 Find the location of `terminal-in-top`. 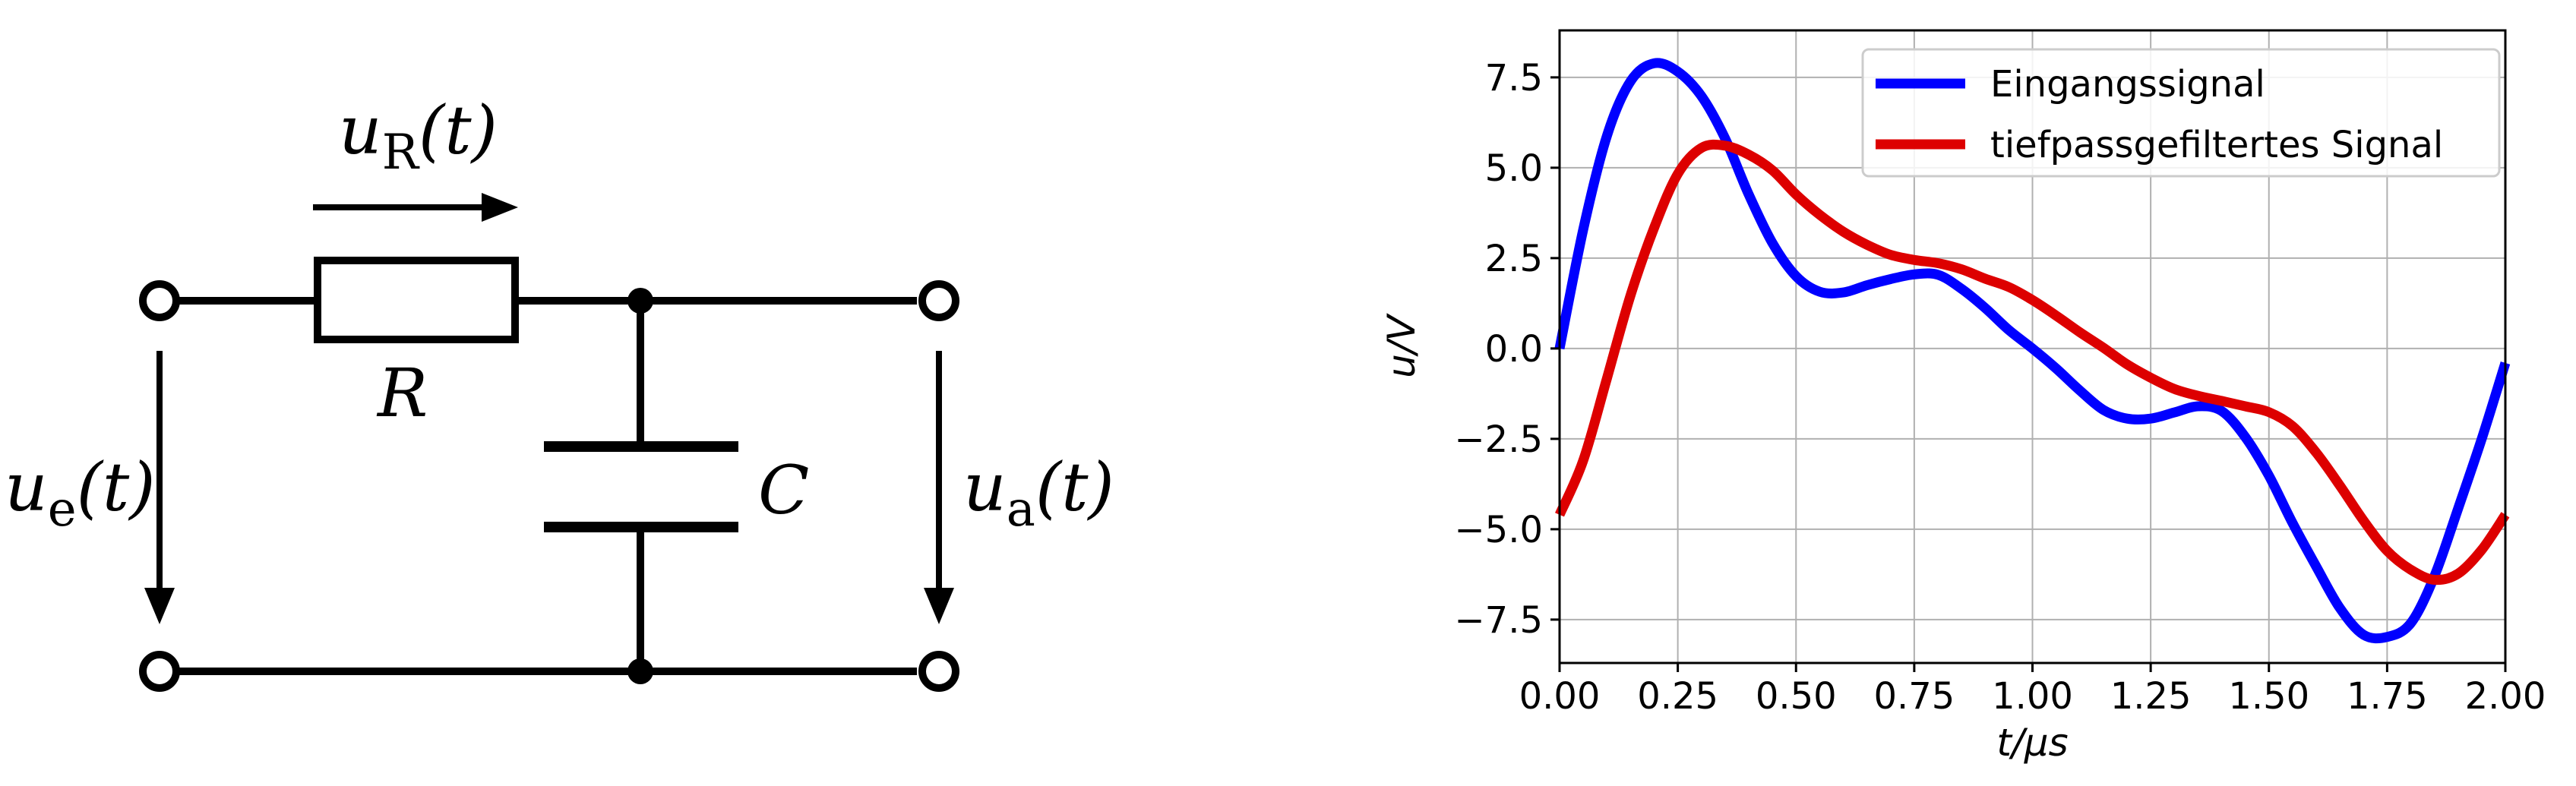

terminal-in-top is located at coordinates (159, 300).